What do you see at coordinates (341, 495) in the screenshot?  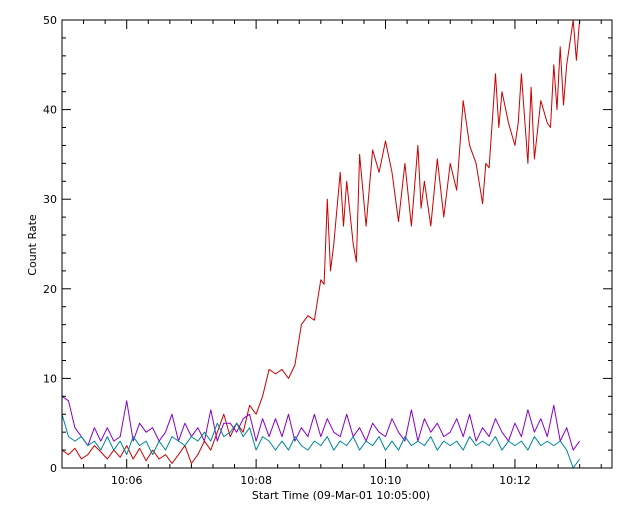 I see `x-axis-title: Start Time (09-Mar-01 10:05:00)` at bounding box center [341, 495].